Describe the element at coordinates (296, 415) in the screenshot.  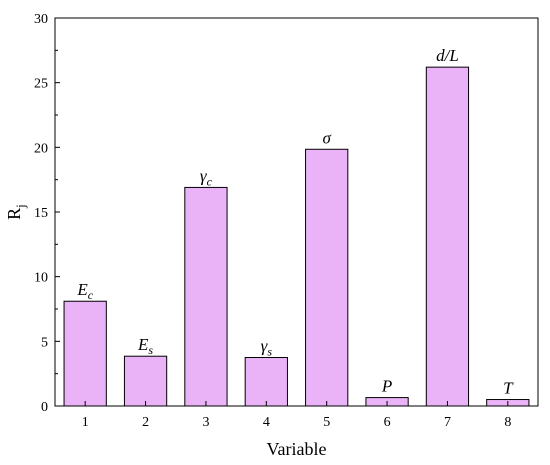
I see `x-axis-ticks: 1 2 3 4 5 6 7 8` at that location.